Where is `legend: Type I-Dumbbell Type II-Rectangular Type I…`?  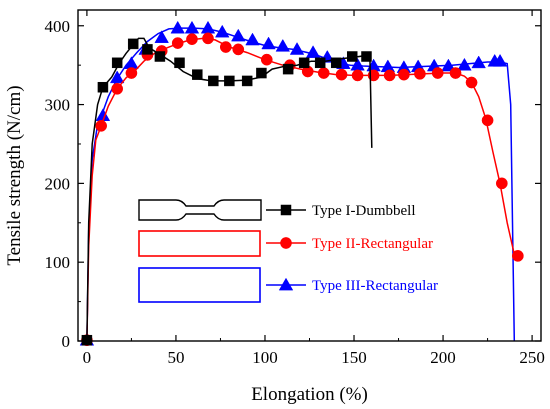
legend: Type I-Dumbbell Type II-Rectangular Type I… is located at coordinates (352, 248).